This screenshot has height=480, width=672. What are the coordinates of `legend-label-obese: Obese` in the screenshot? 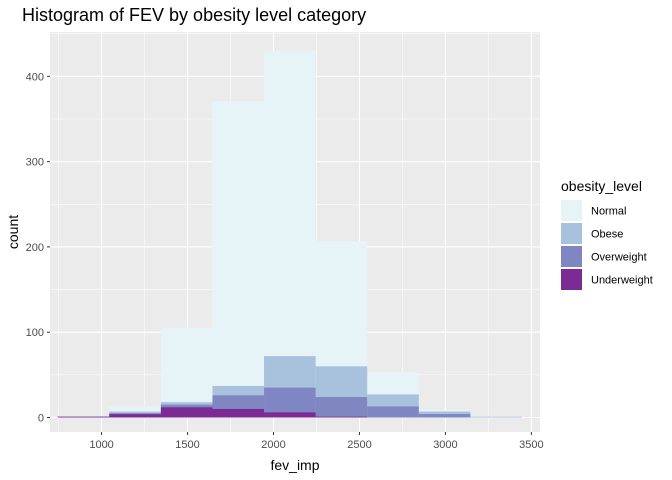 It's located at (607, 235).